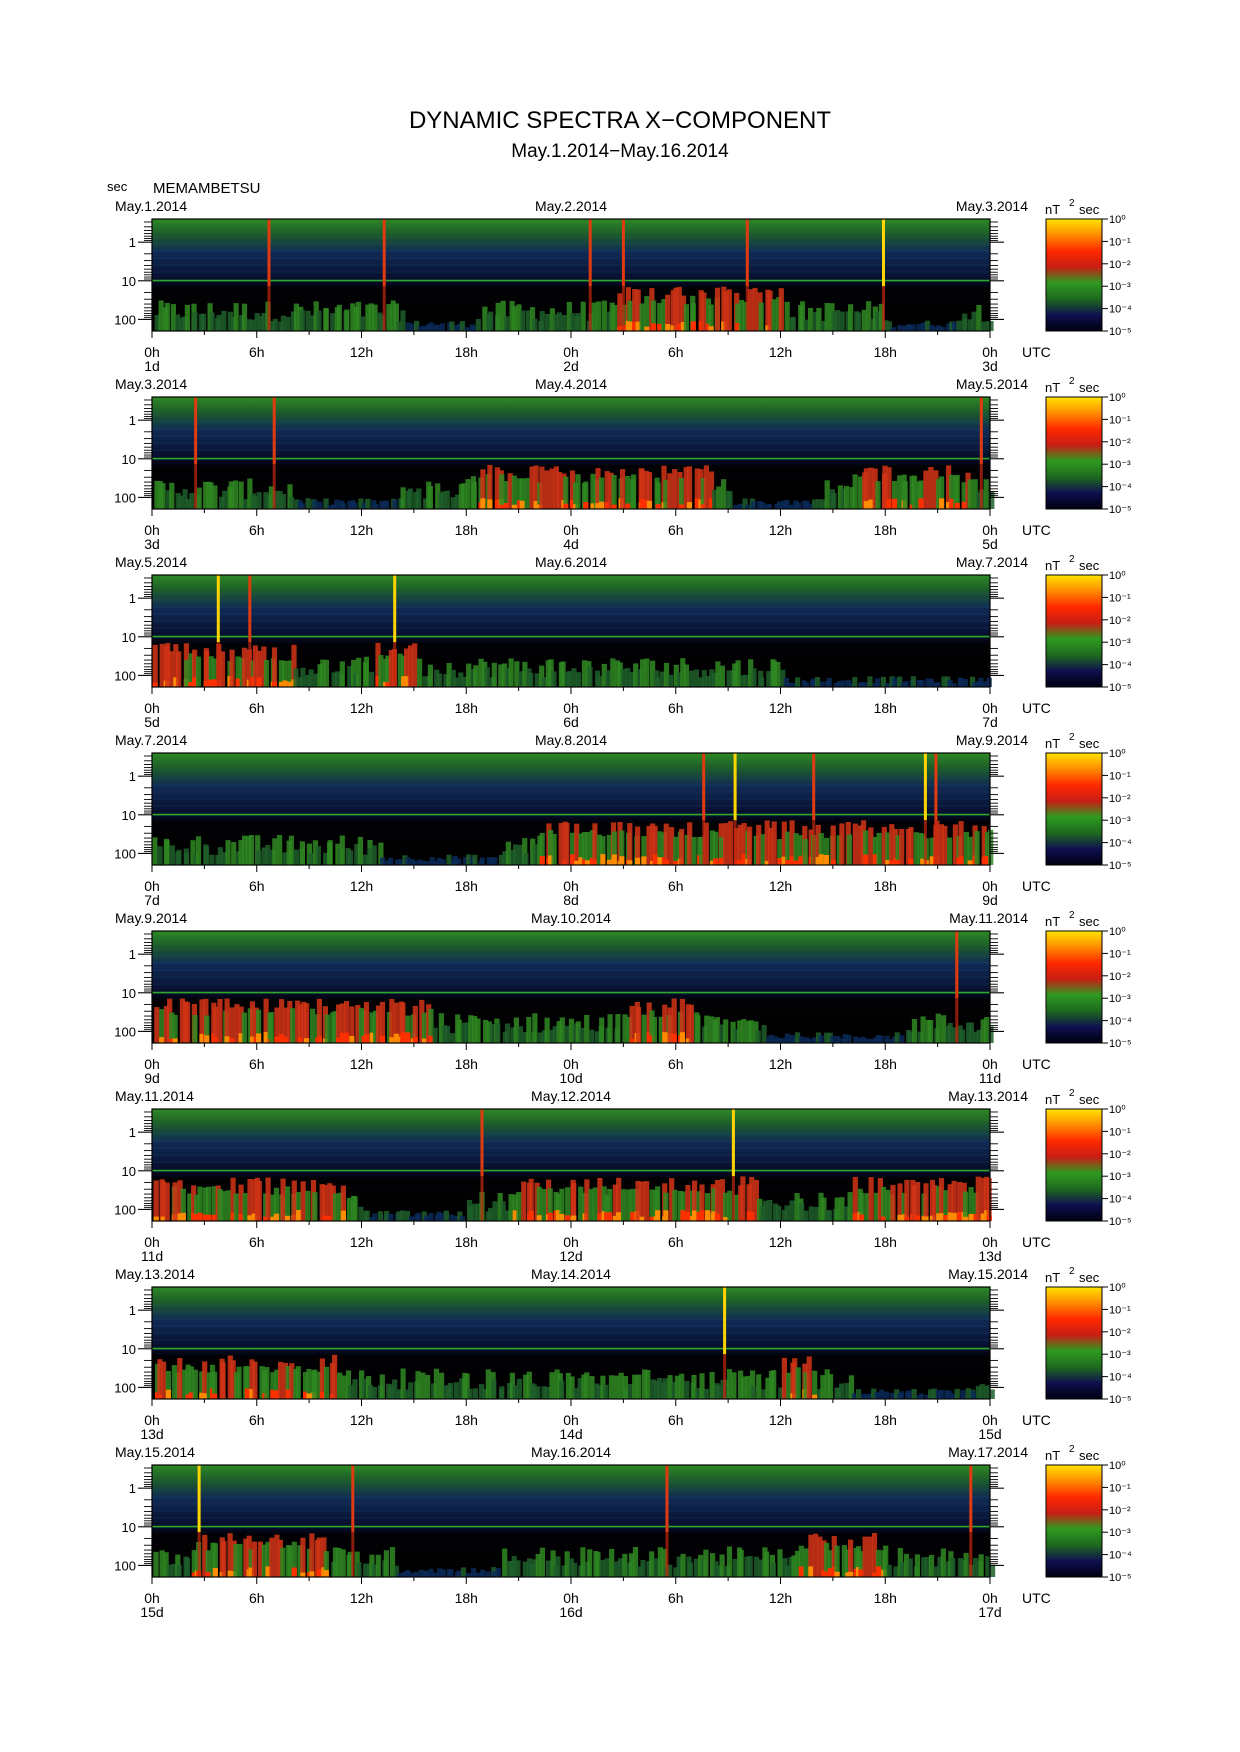 This screenshot has width=1240, height=1752. Describe the element at coordinates (571, 544) in the screenshot. I see `day-tick-label: 4d` at that location.